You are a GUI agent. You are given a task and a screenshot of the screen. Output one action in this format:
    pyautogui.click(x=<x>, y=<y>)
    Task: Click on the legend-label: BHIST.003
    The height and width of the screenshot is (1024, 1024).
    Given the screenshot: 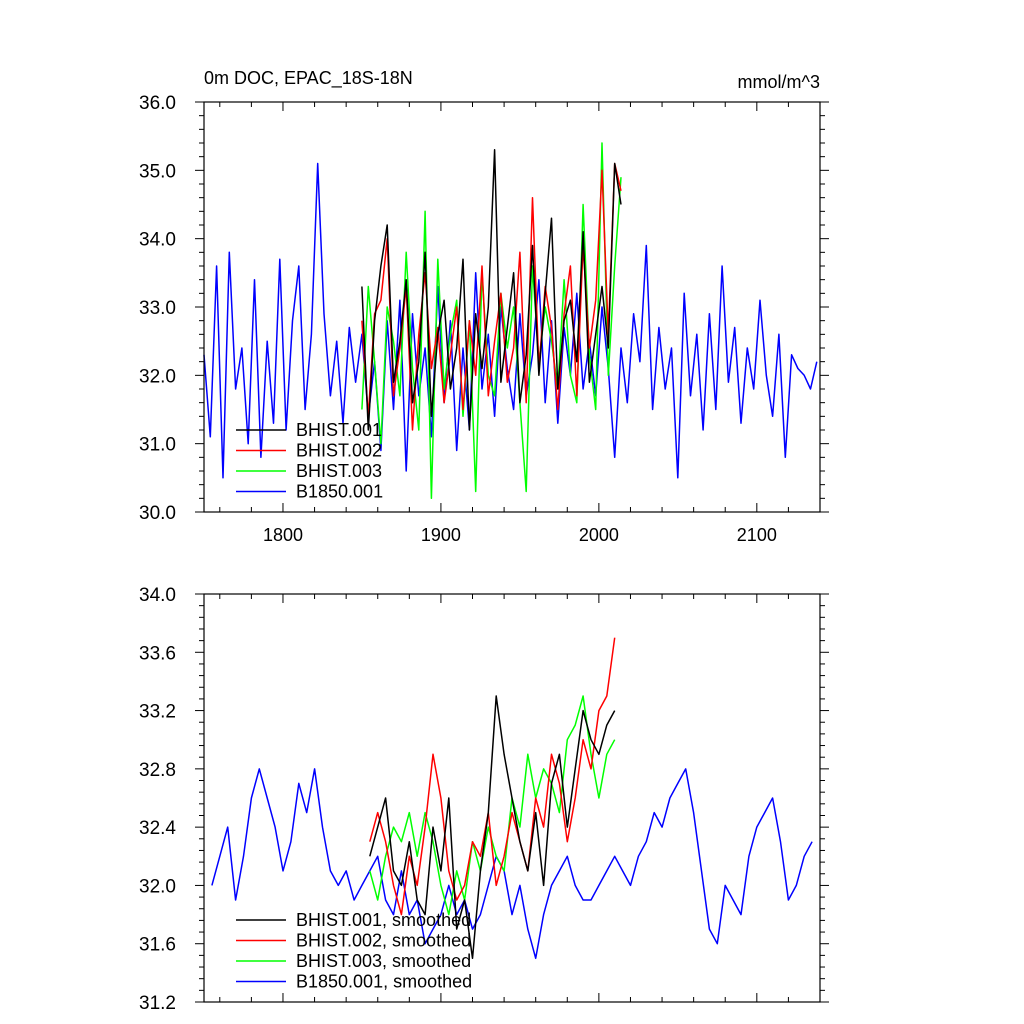 What is the action you would take?
    pyautogui.click(x=339, y=471)
    